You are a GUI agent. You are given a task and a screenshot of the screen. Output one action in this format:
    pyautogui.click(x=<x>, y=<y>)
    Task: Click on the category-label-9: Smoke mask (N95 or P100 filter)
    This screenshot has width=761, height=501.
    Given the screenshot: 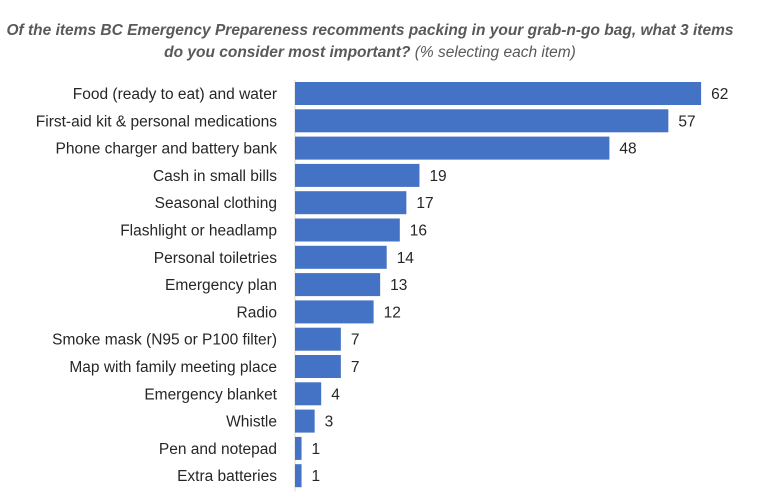 What is the action you would take?
    pyautogui.click(x=164, y=340)
    